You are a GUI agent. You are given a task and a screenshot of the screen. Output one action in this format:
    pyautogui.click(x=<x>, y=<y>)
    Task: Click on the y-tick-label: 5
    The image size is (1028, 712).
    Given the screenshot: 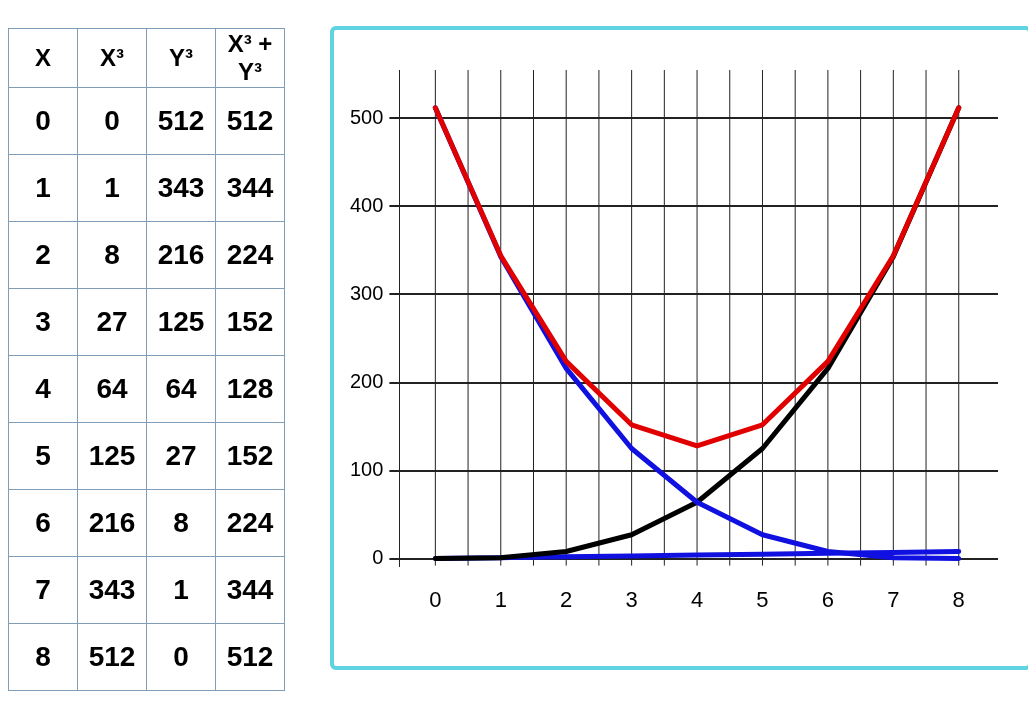 What is the action you would take?
    pyautogui.click(x=43, y=456)
    